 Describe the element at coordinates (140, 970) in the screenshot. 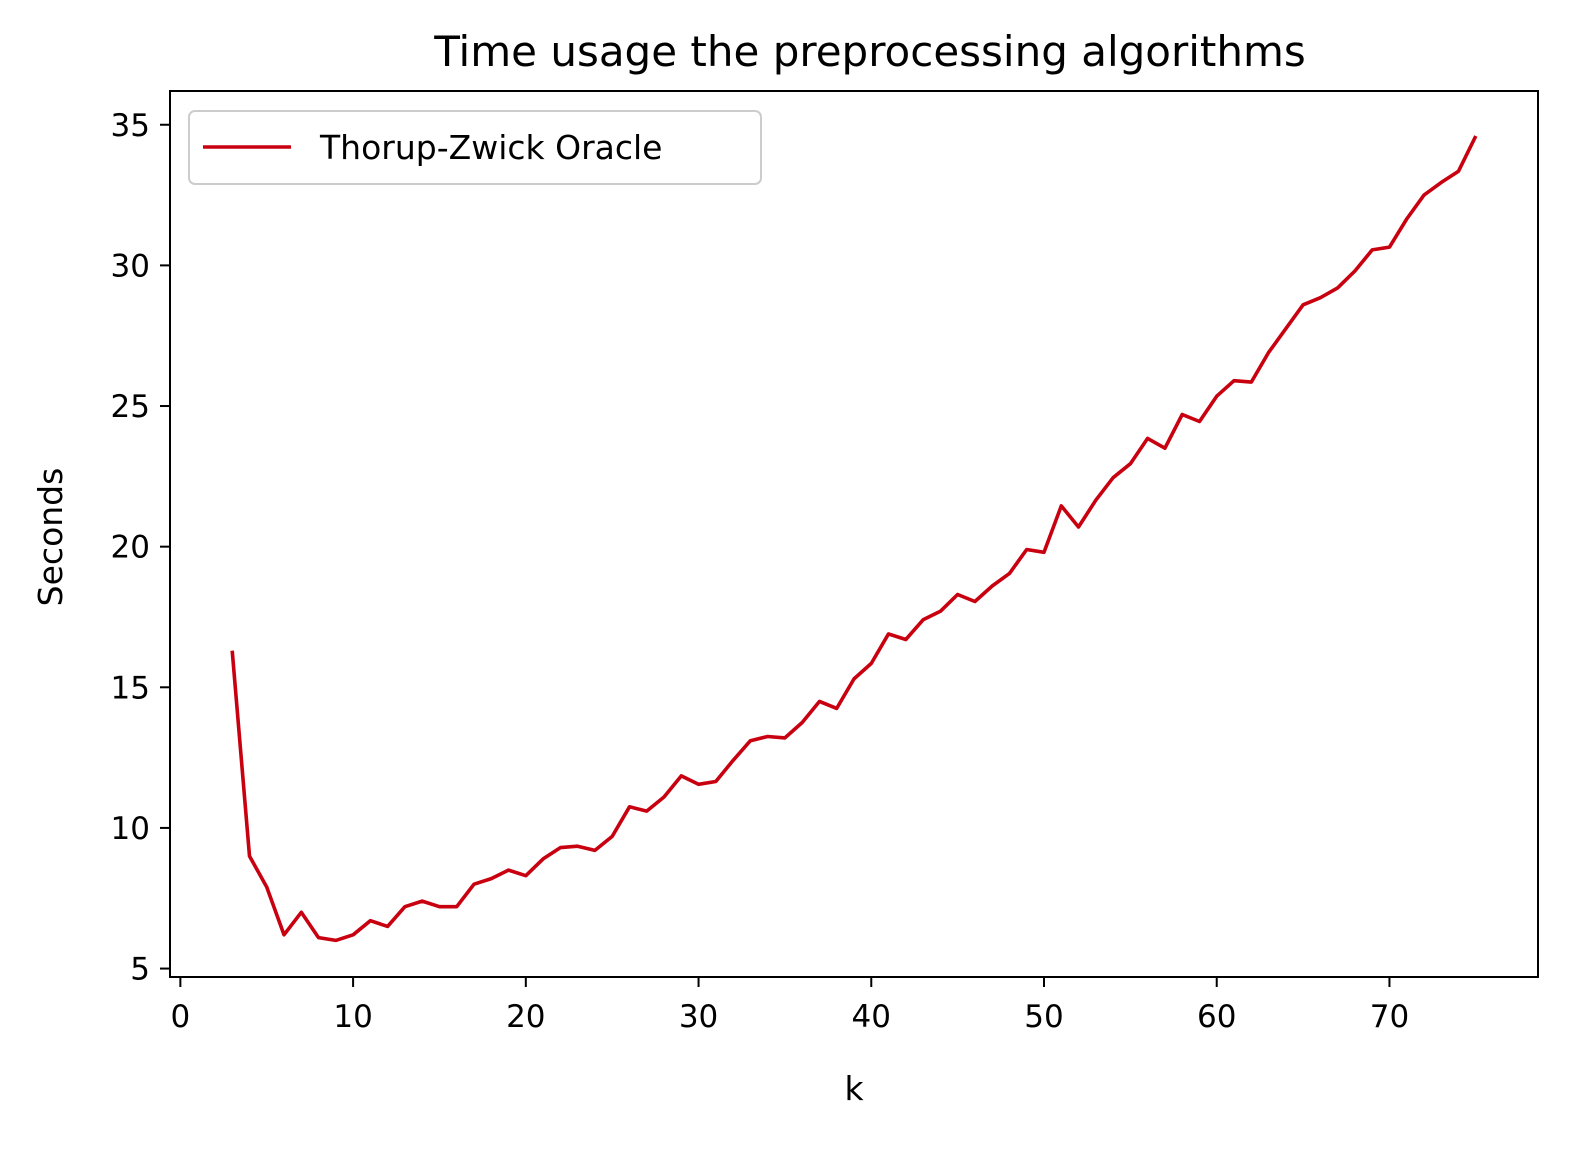

I see `y-tick-label: 5` at that location.